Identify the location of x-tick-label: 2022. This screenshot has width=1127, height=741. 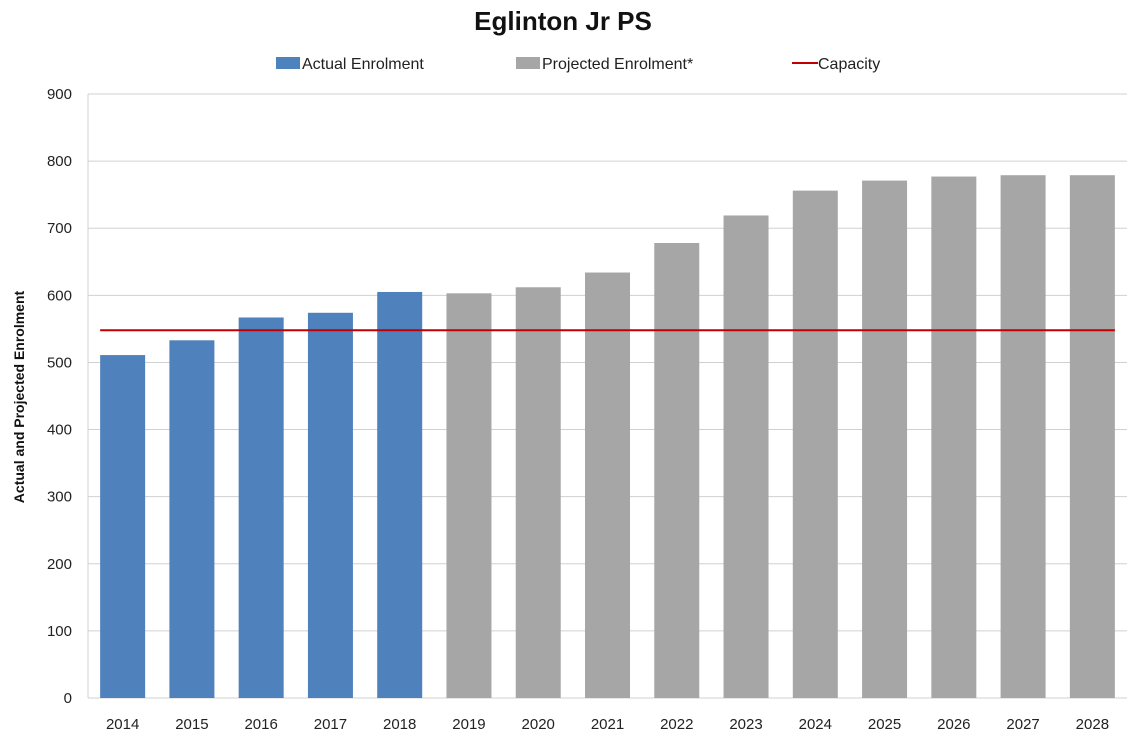
(676, 724).